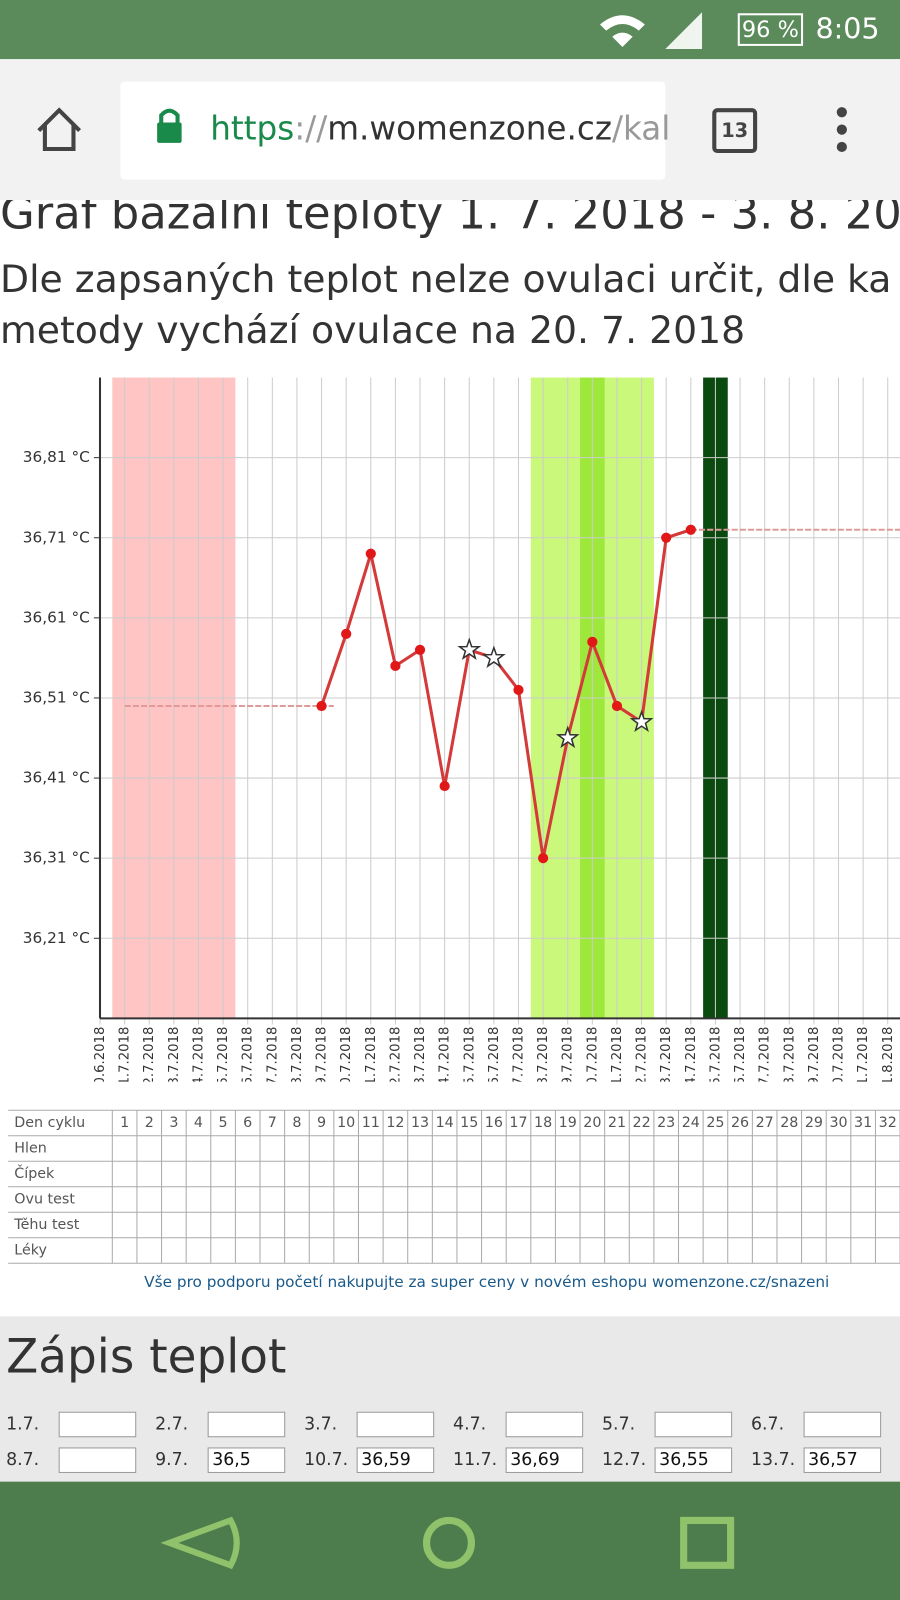  Describe the element at coordinates (231, 1460) in the screenshot. I see `input-value: 36,5` at that location.